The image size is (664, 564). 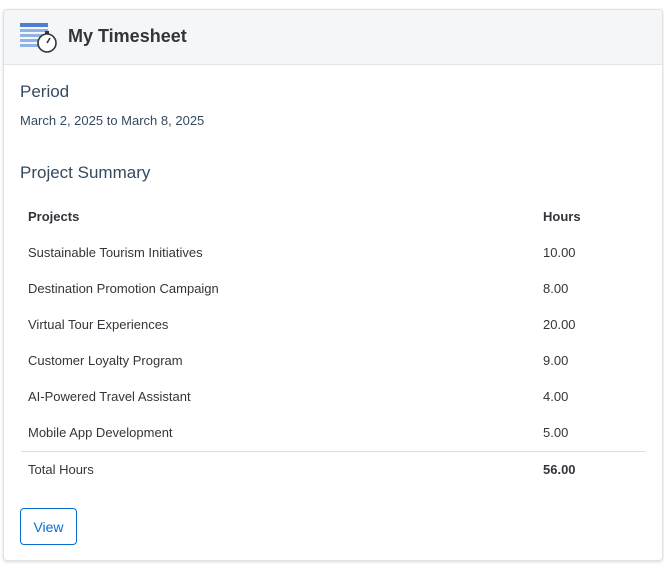 What do you see at coordinates (559, 469) in the screenshot?
I see `total-hours: 56.00` at bounding box center [559, 469].